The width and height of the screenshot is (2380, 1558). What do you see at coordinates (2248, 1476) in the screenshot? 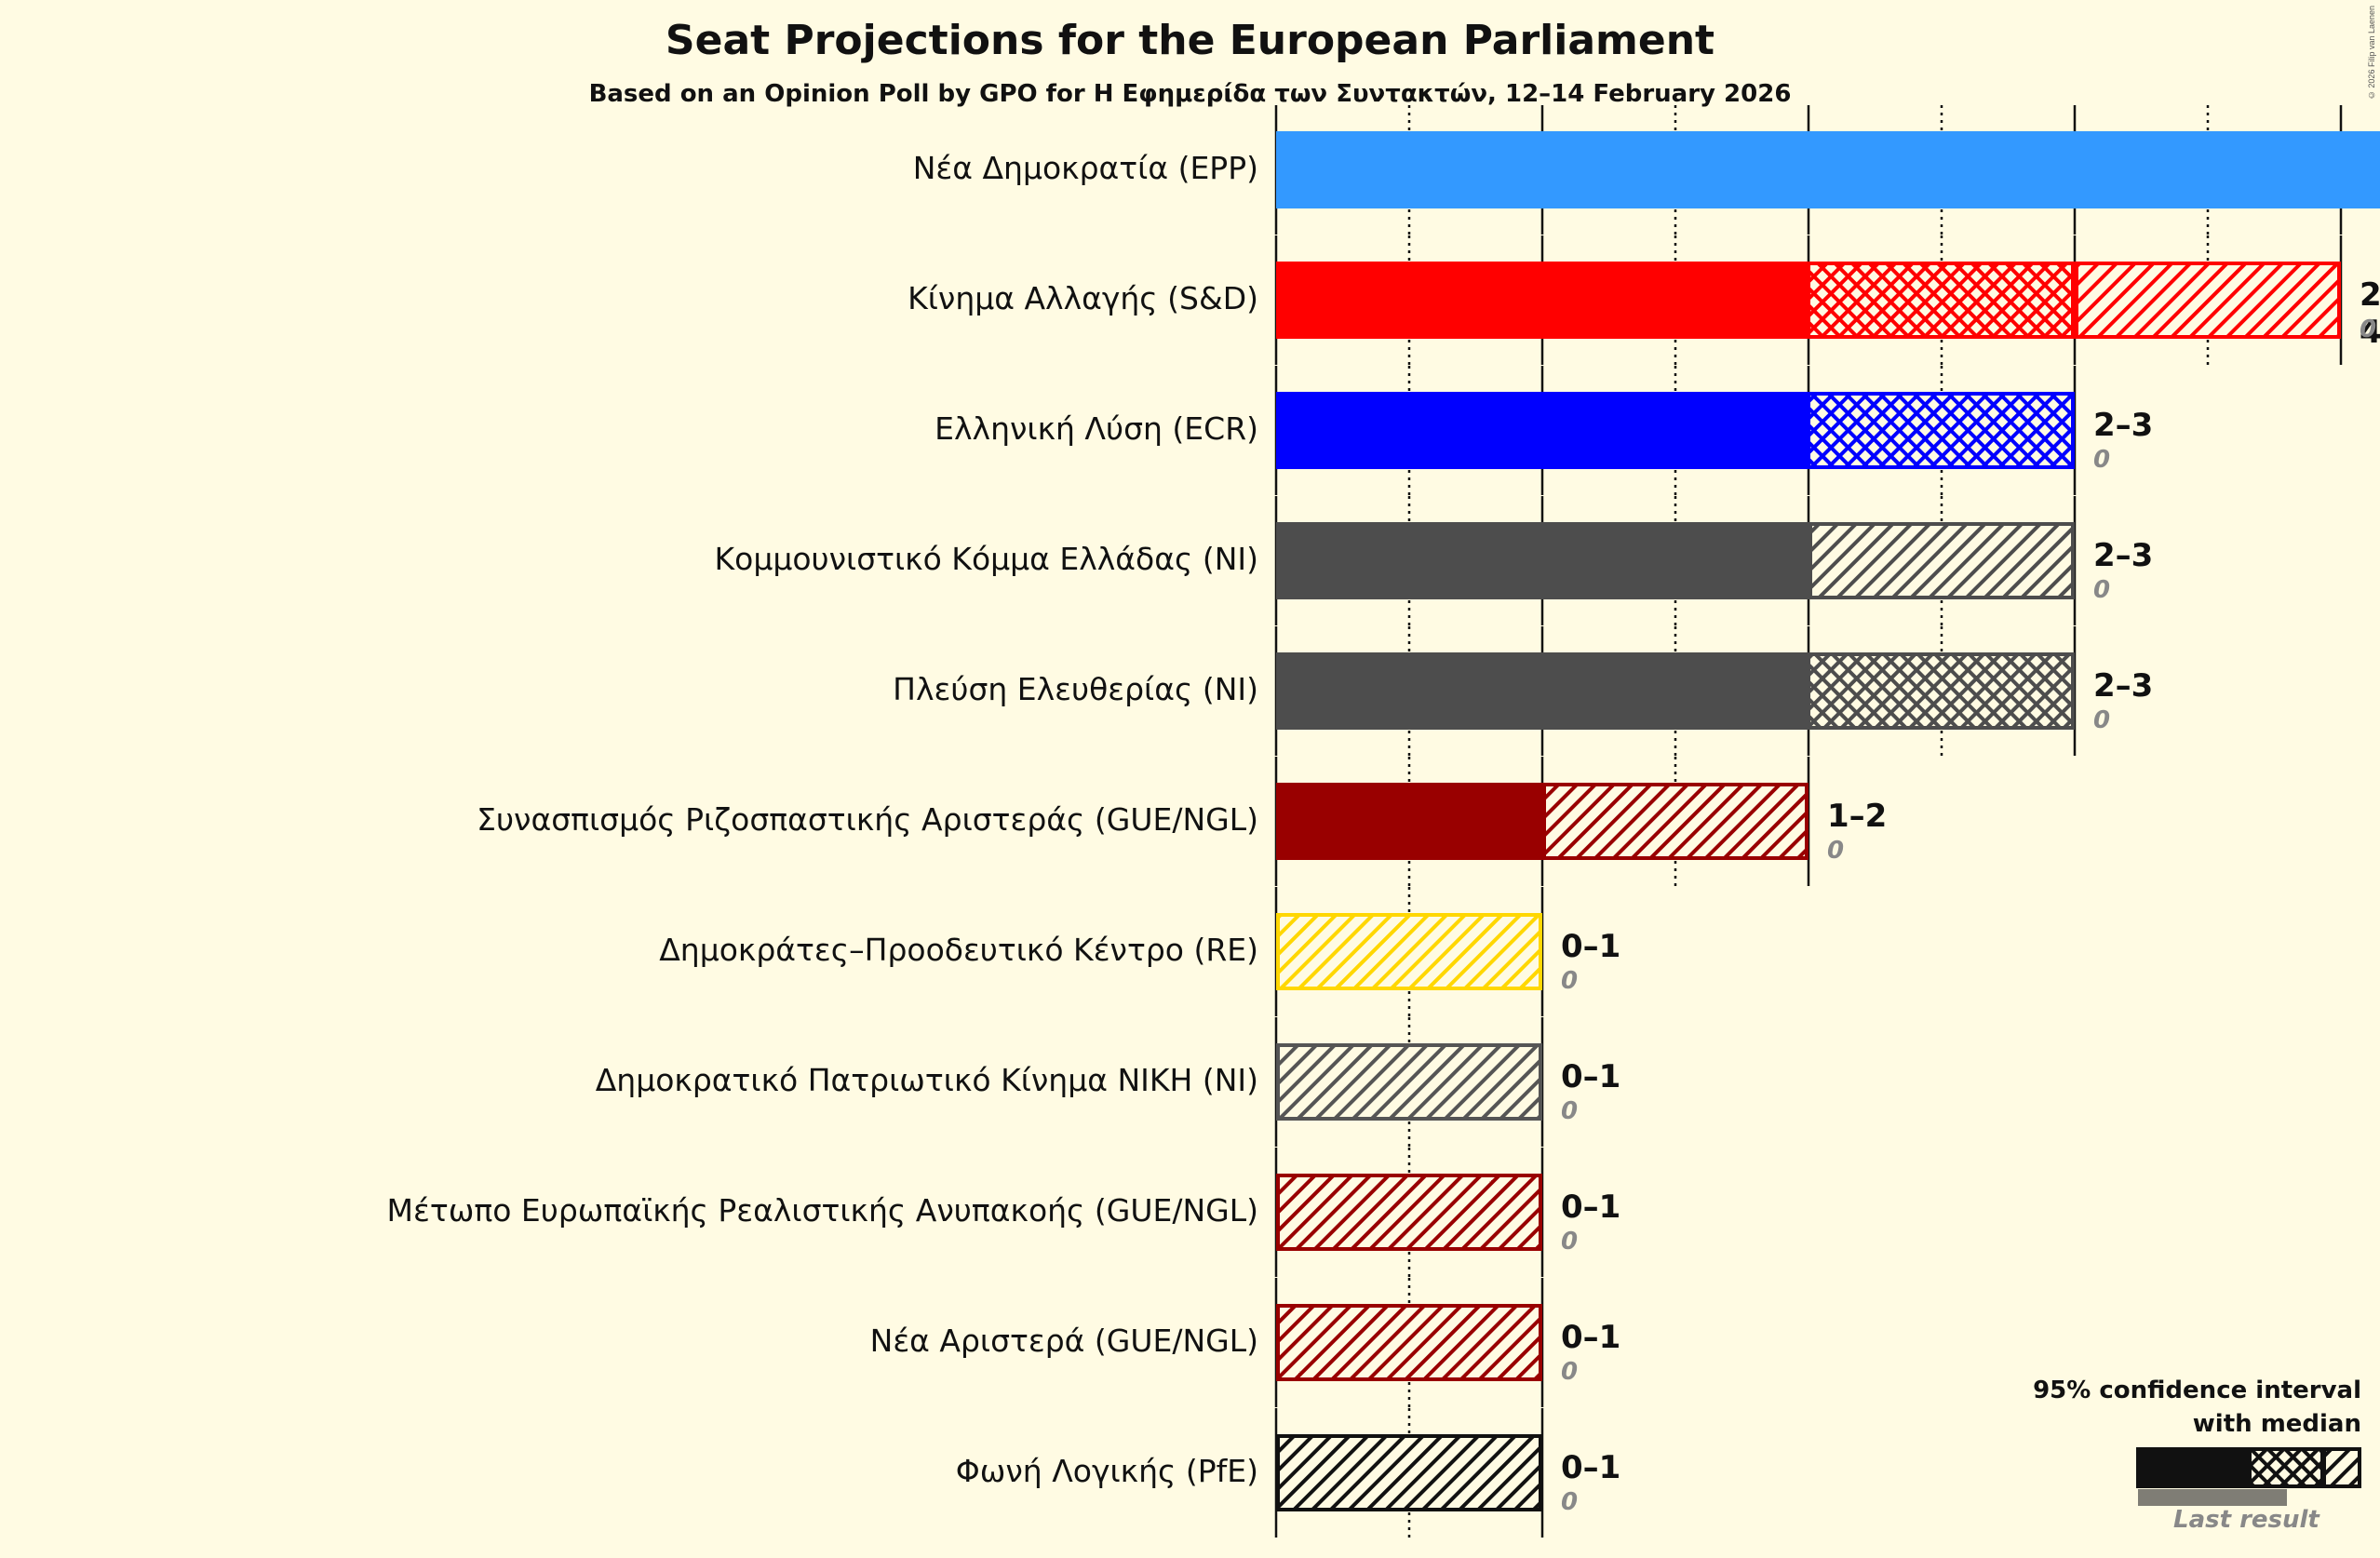
I see `legend-swatch` at bounding box center [2248, 1476].